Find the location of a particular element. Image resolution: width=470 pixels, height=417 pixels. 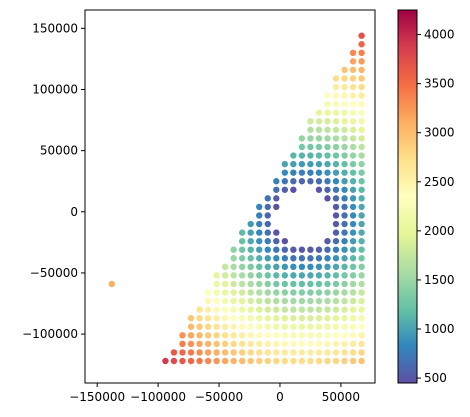

colorbar-tick-label: 4000 is located at coordinates (439, 35).